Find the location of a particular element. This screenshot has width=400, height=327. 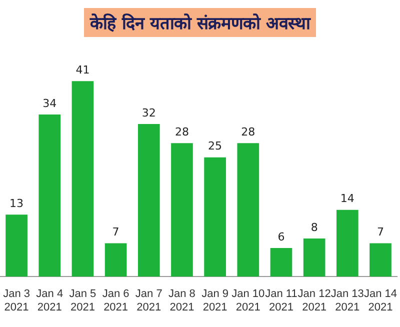

chart-title: केहि दिन यताको संक्रमणको अवस्था is located at coordinates (200, 22).